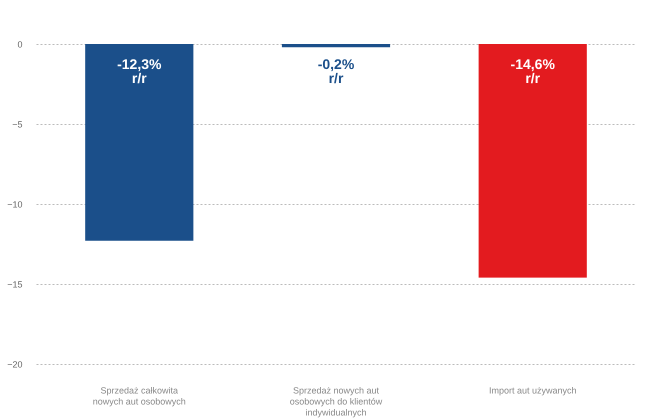 The height and width of the screenshot is (419, 651). I want to click on data-label: -12,3% r/r, so click(139, 71).